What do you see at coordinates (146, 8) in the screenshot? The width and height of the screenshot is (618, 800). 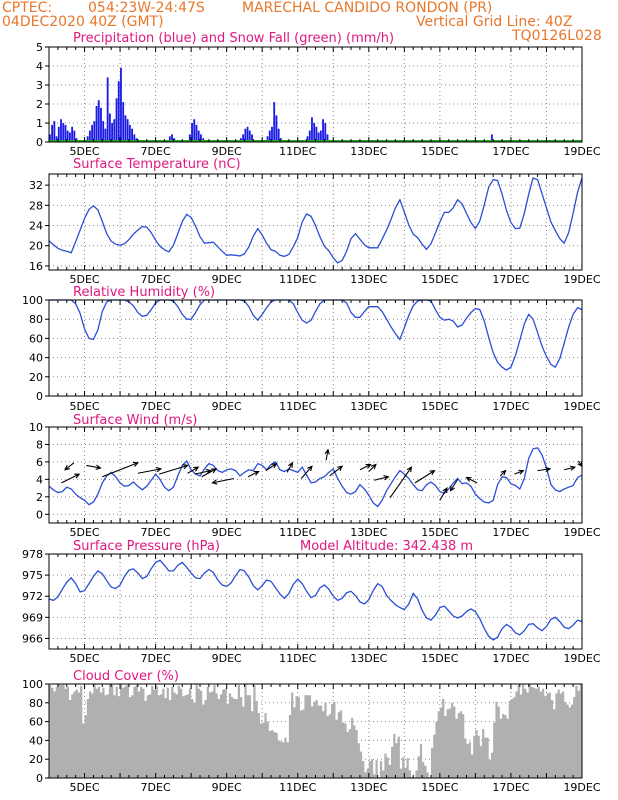 I see `header-coordinates: 054:23W-24:47S` at bounding box center [146, 8].